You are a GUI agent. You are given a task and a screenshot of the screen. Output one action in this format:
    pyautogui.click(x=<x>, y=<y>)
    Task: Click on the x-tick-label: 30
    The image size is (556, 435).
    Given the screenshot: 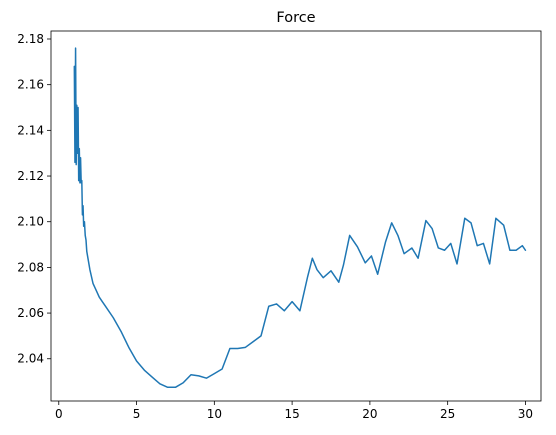 What is the action you would take?
    pyautogui.click(x=525, y=414)
    